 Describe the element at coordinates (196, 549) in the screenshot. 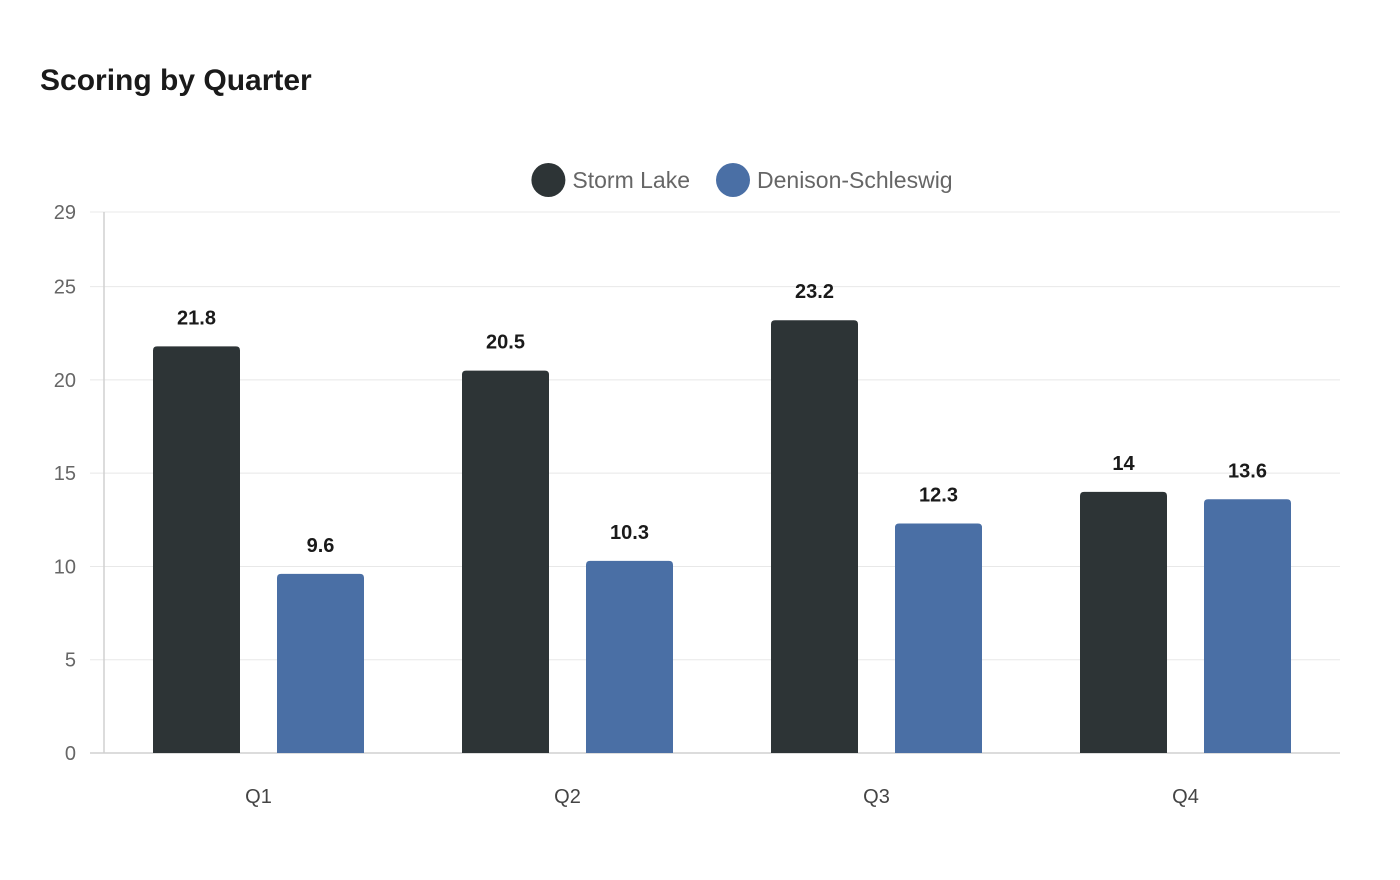

I see `bar-storm-lake-q1` at that location.